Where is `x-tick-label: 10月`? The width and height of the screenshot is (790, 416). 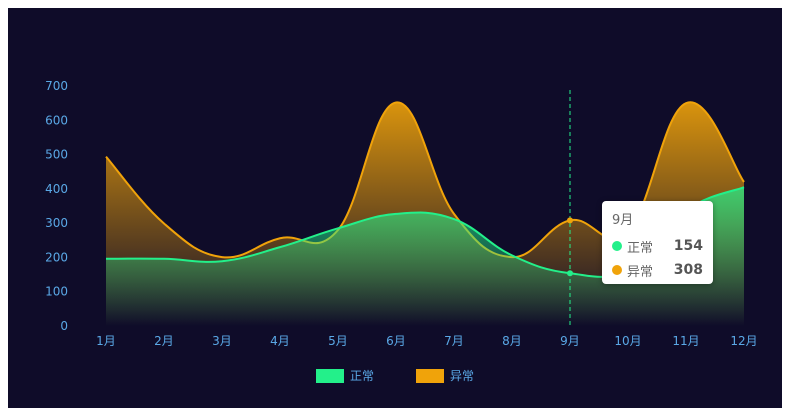 x-tick-label: 10月 is located at coordinates (627, 341).